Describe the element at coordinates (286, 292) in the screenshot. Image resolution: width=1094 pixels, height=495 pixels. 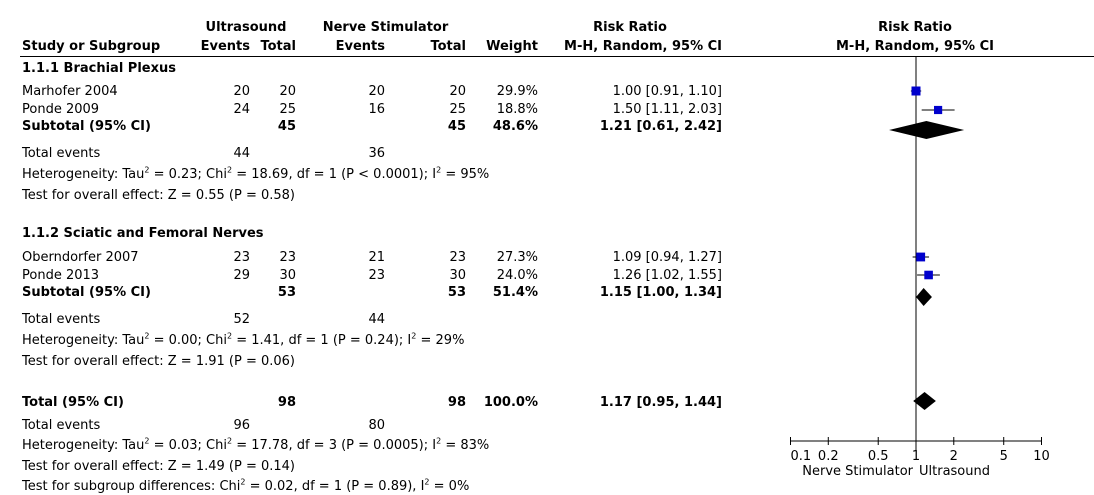
I see `subtotal-total1: 53` at that location.